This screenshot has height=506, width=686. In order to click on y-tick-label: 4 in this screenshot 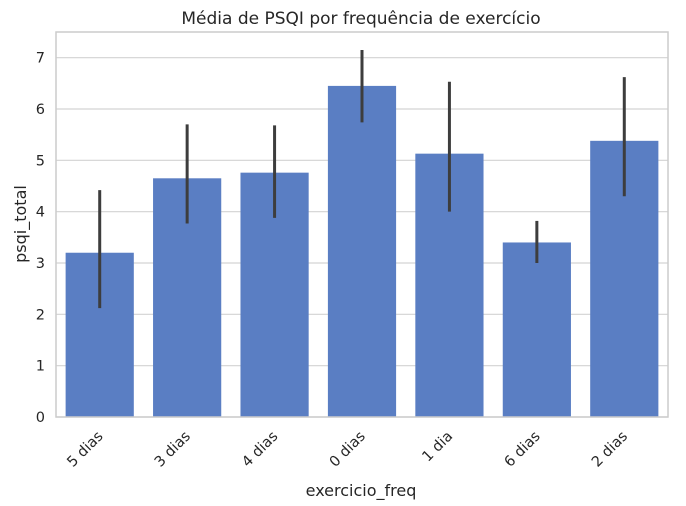, I will do `click(40, 213)`.